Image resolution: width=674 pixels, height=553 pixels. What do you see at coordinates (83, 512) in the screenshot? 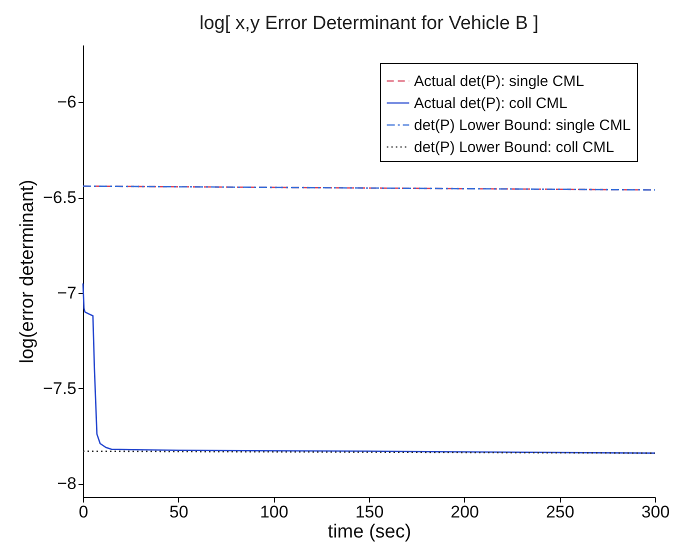
I see `x-tick-label: 0` at bounding box center [83, 512].